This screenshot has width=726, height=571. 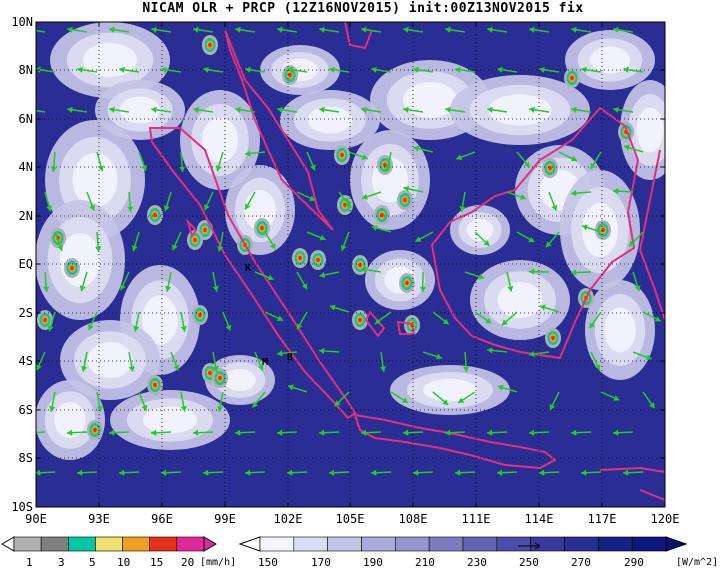 What do you see at coordinates (248, 268) in the screenshot?
I see `place-label-k: K` at bounding box center [248, 268].